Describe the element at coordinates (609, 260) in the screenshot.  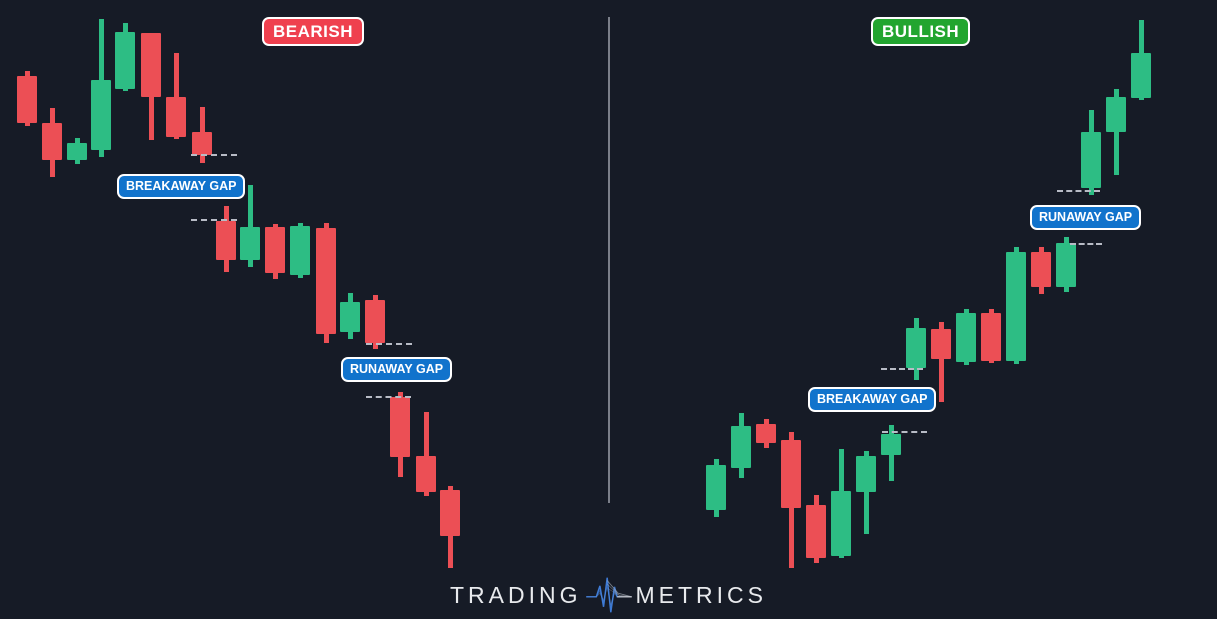
I see `panel-divider` at that location.